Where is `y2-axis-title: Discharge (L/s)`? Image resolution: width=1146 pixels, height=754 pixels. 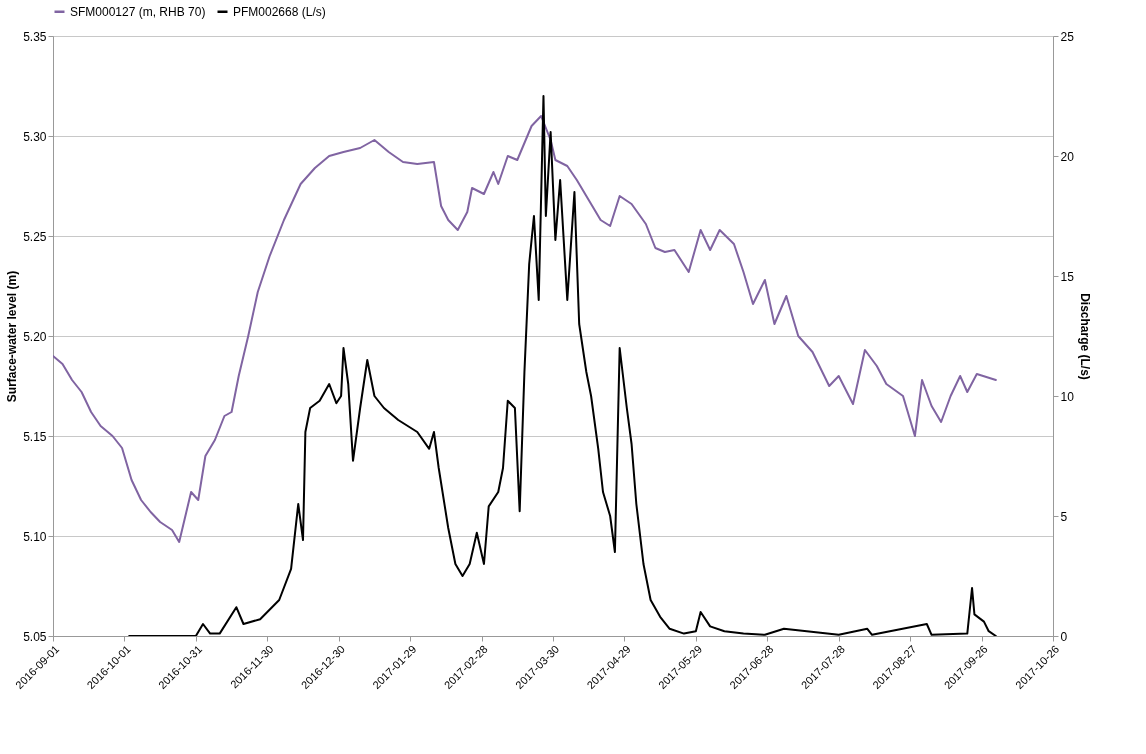 y2-axis-title: Discharge (L/s) is located at coordinates (1084, 336).